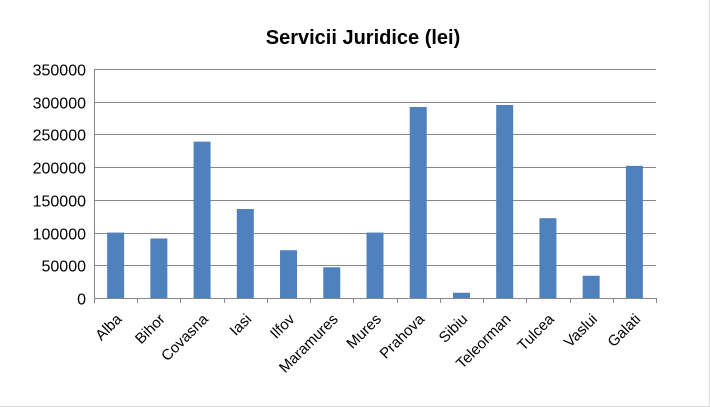  What do you see at coordinates (109, 327) in the screenshot?
I see `x-tick-label: Alba` at bounding box center [109, 327].